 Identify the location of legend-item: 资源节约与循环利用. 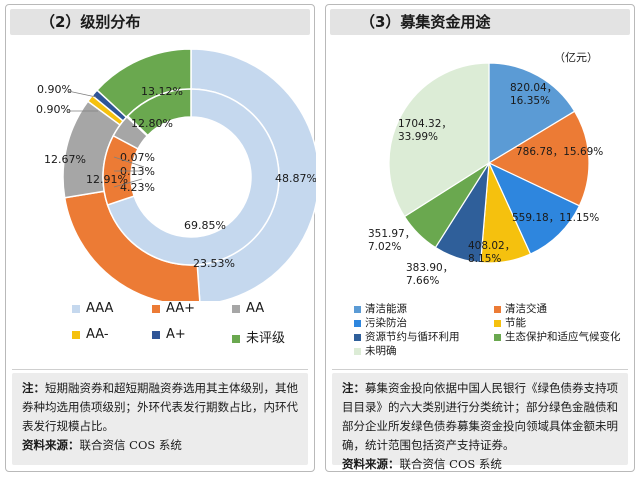
(407, 336).